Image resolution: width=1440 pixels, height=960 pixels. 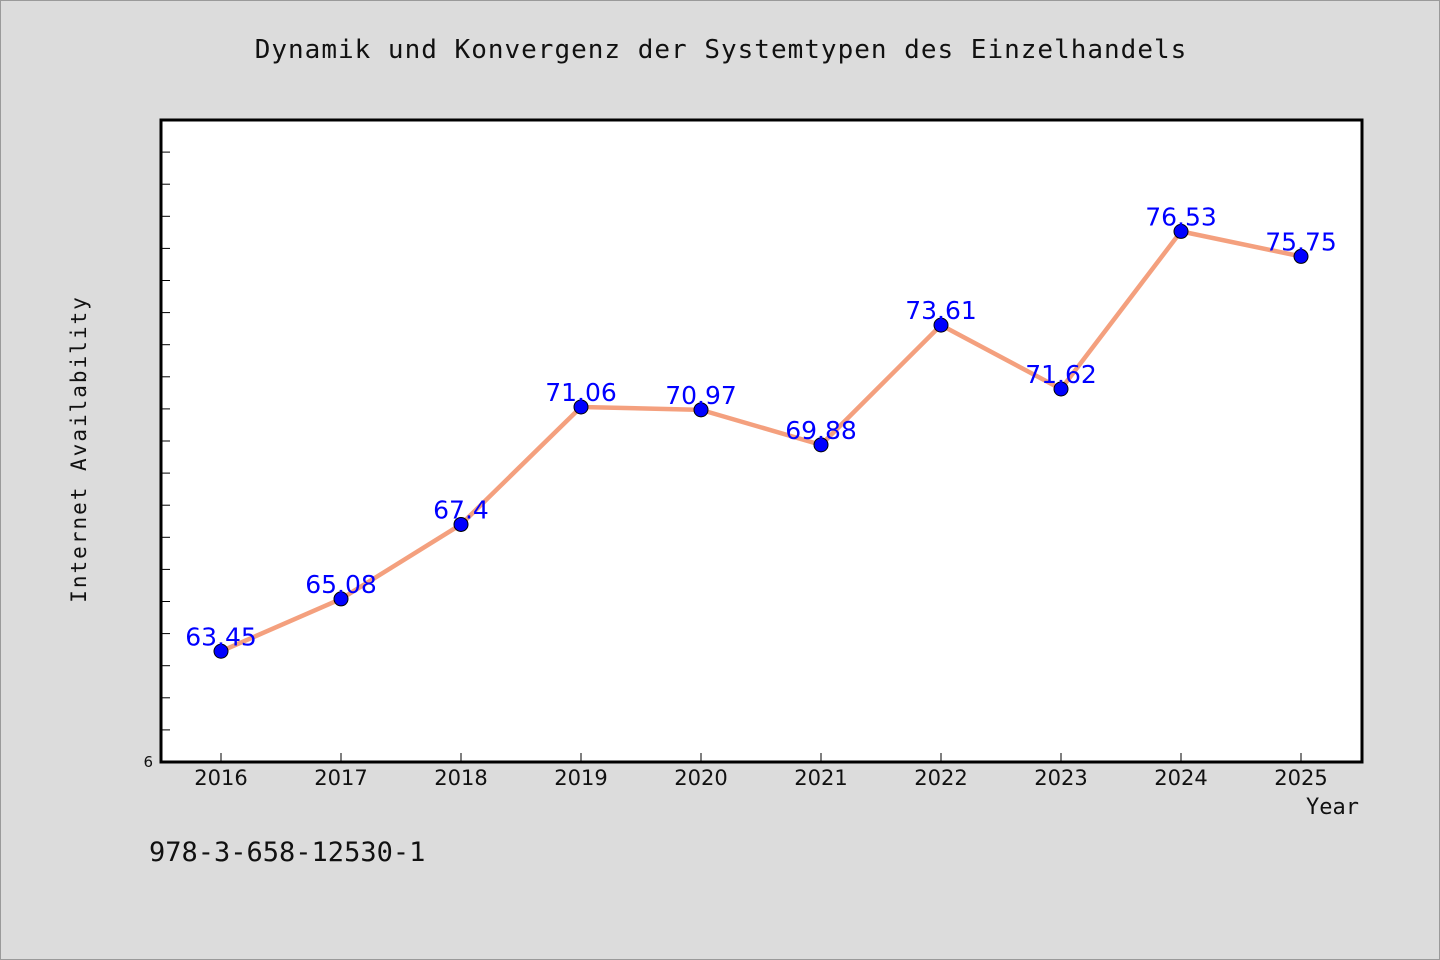 What do you see at coordinates (761, 771) in the screenshot?
I see `x-axis-ticks: 2016 2017 2018 2019 2020 2021 2022 2023 2024 2025` at bounding box center [761, 771].